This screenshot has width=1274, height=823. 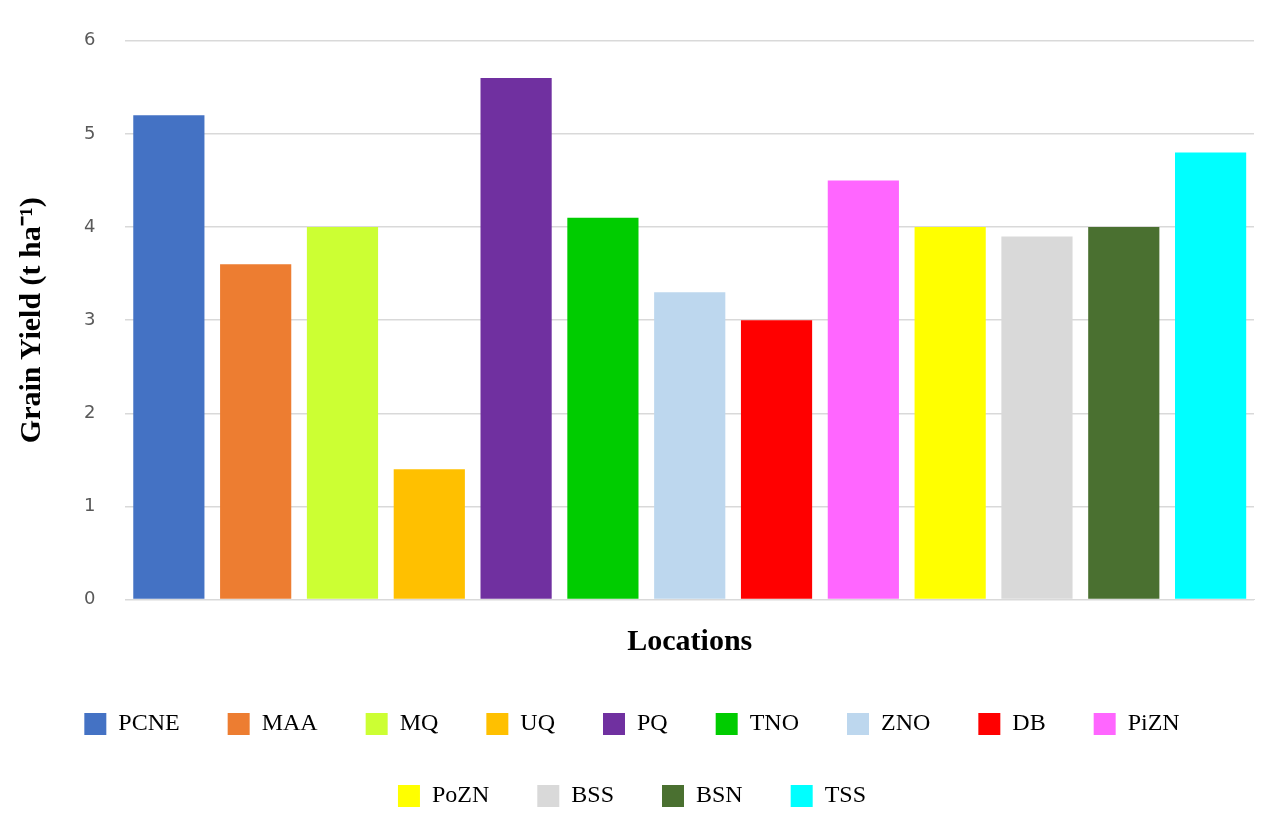 What do you see at coordinates (90, 225) in the screenshot?
I see `y-tick-label: 4` at bounding box center [90, 225].